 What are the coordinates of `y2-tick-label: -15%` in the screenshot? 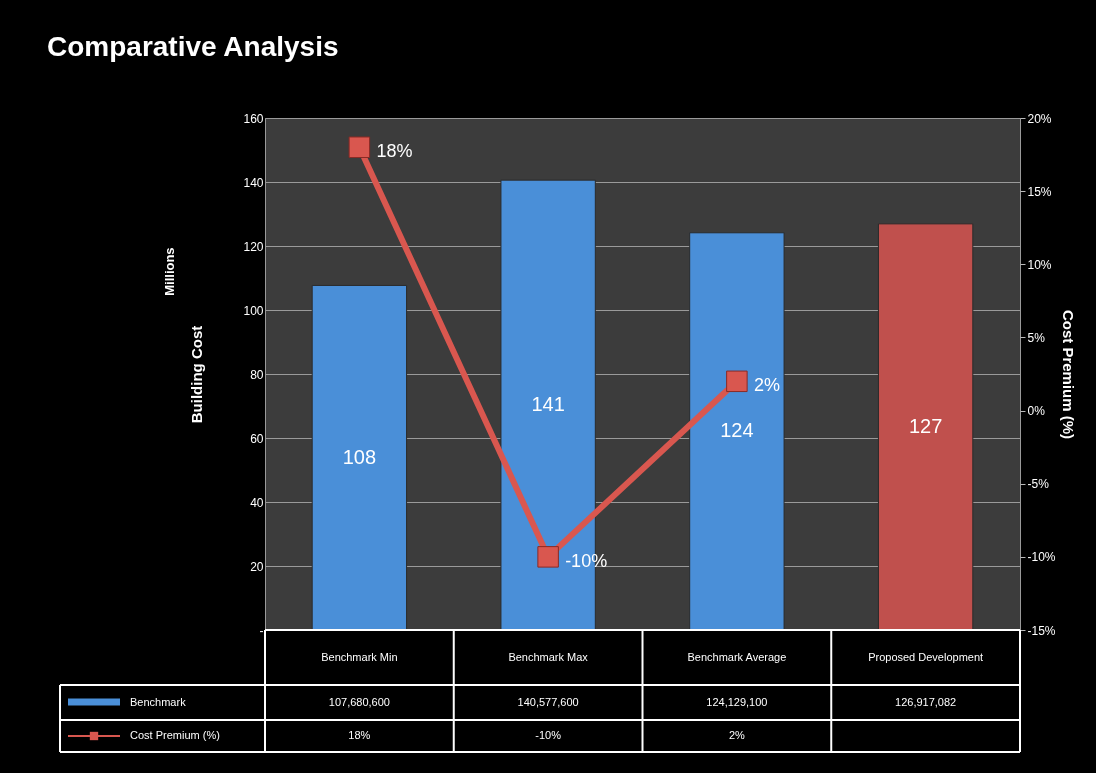 It's located at (1041, 630).